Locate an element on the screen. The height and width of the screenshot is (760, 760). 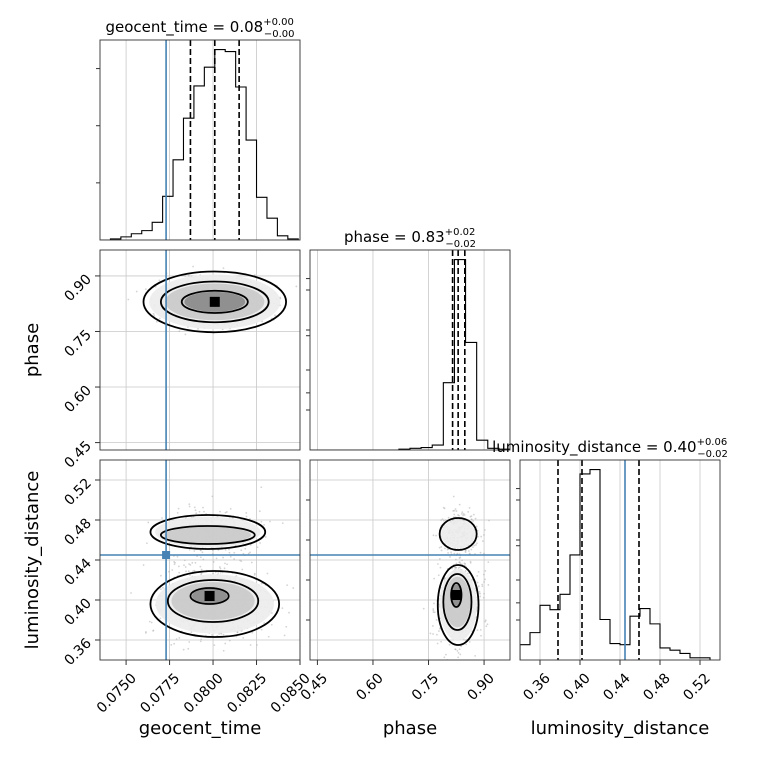
x-tick-label: 0.52 is located at coordinates (696, 686).